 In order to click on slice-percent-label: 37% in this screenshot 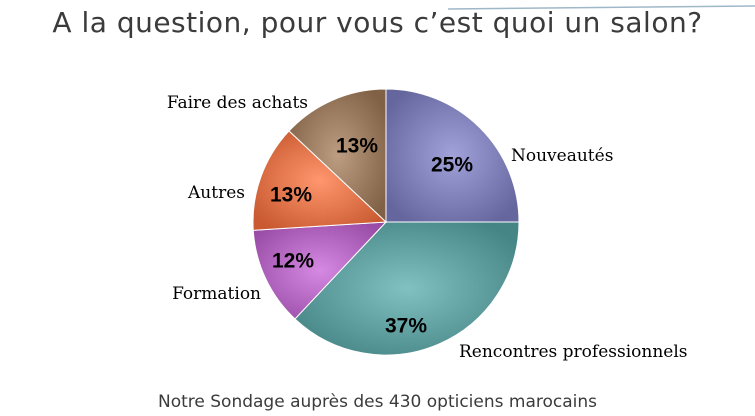, I will do `click(406, 326)`.